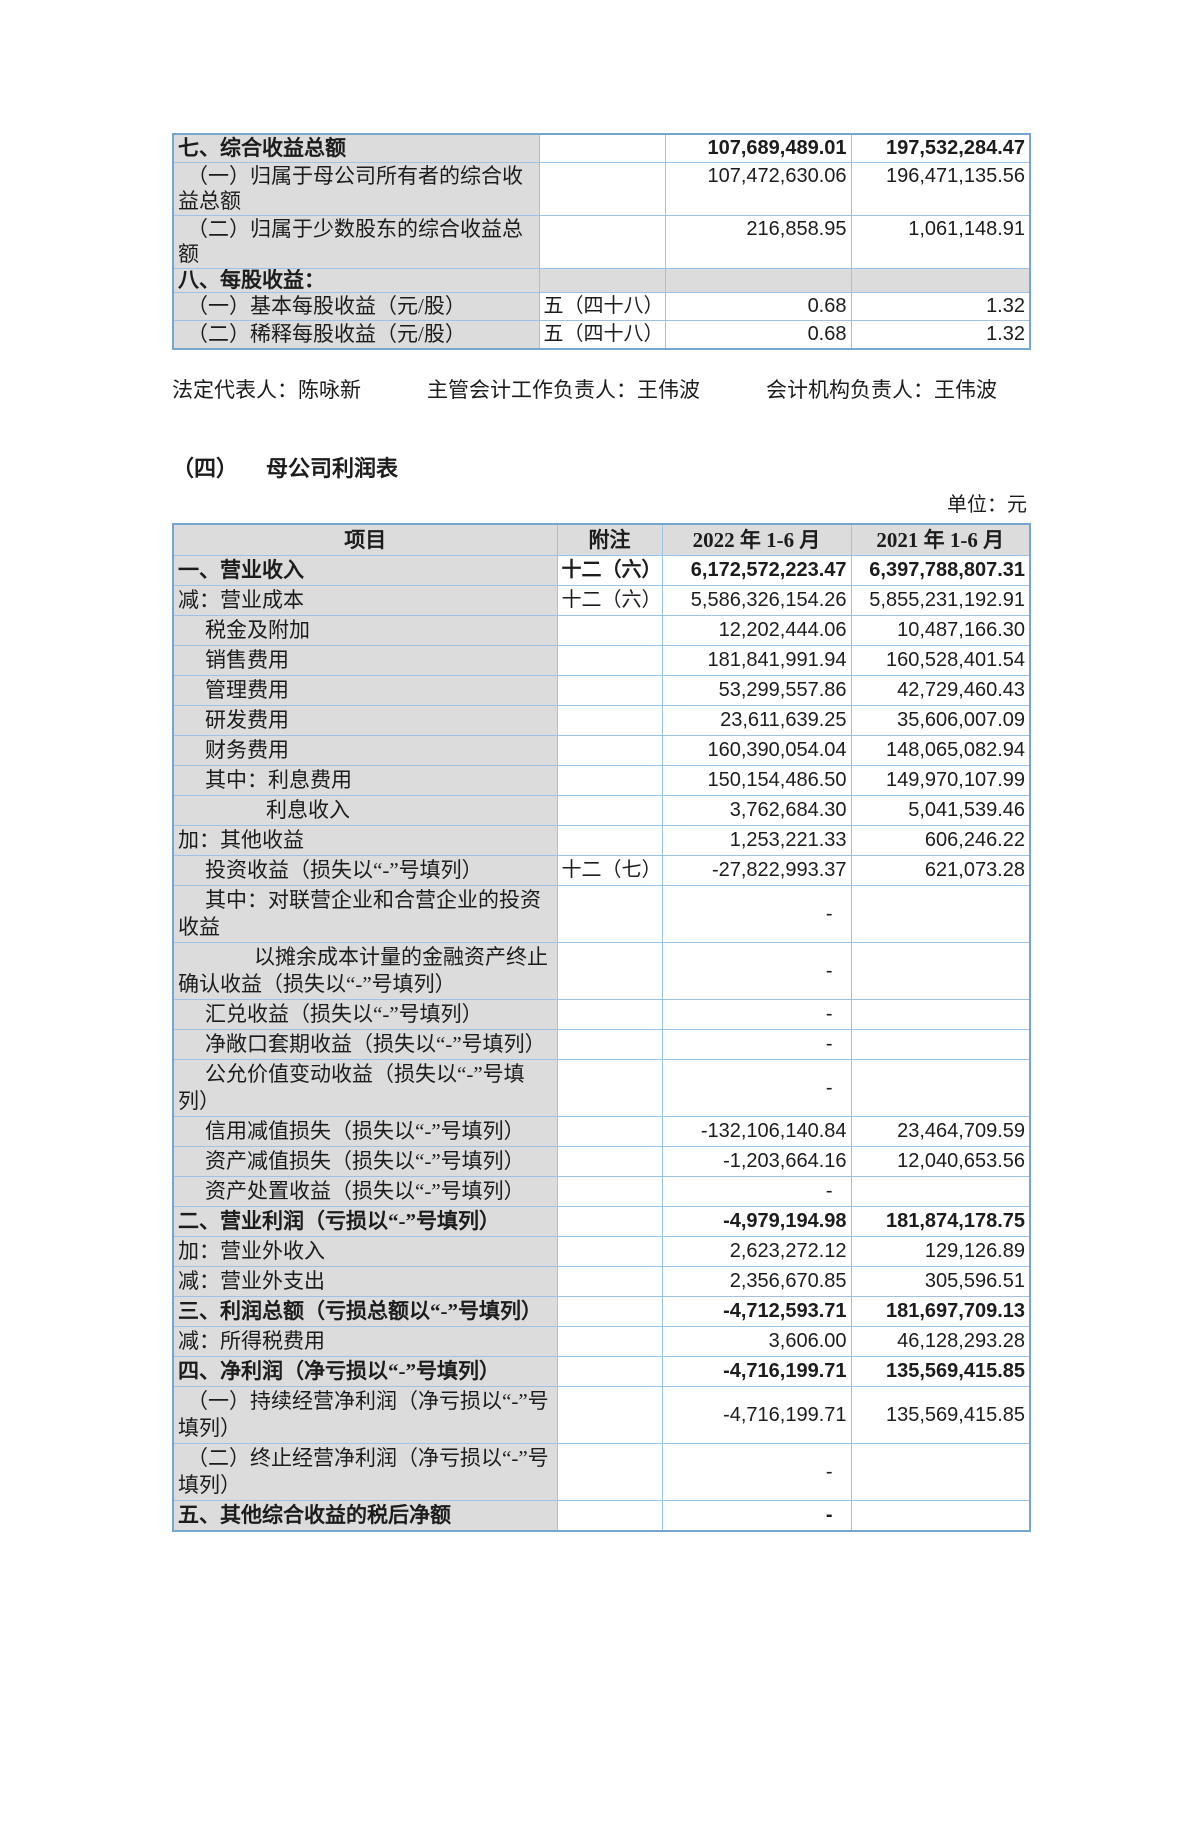 This screenshot has height=1830, width=1200. I want to click on legal-representative: 法定代表人：陈咏新, so click(266, 390).